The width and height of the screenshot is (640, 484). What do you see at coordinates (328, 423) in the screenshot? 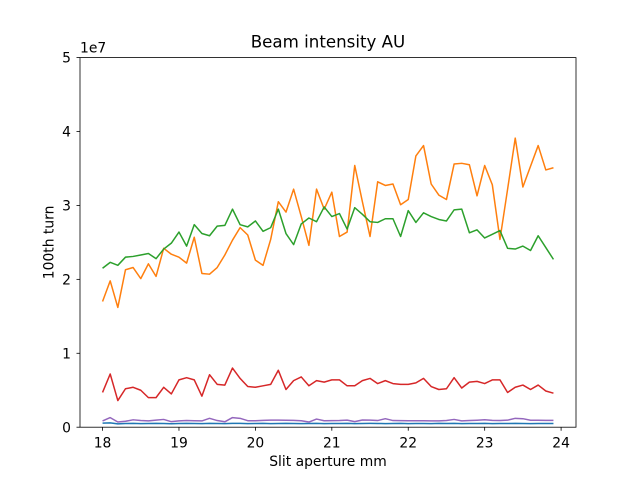
I see `series-blue-line` at bounding box center [328, 423].